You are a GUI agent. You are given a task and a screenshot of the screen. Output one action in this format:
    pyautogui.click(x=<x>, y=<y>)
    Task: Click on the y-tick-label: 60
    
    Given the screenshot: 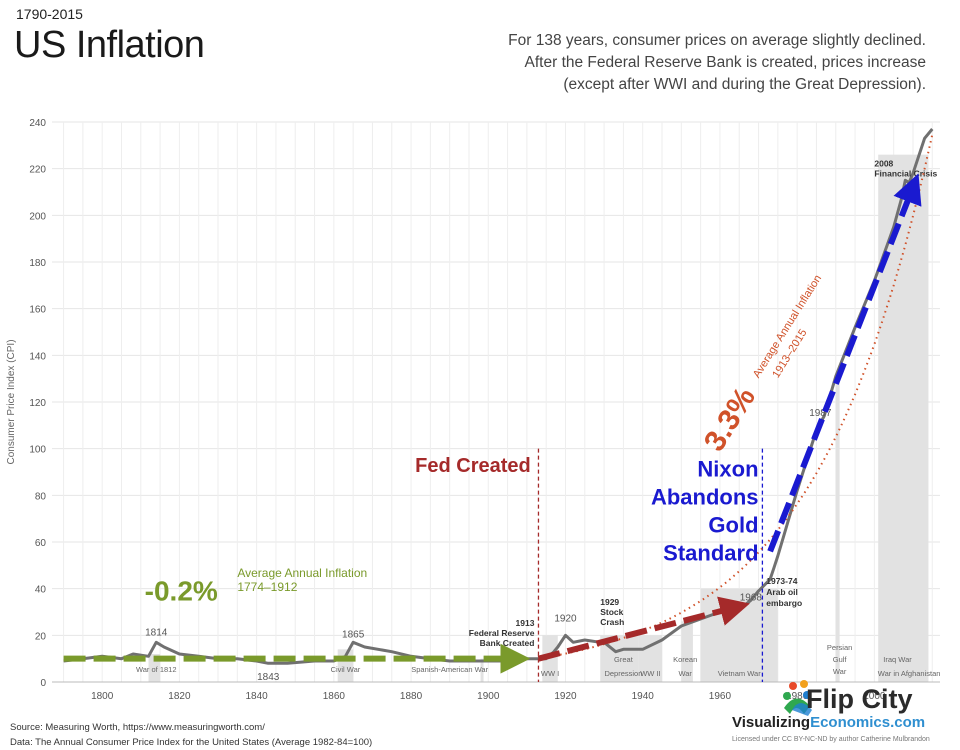 What is the action you would take?
    pyautogui.click(x=41, y=543)
    